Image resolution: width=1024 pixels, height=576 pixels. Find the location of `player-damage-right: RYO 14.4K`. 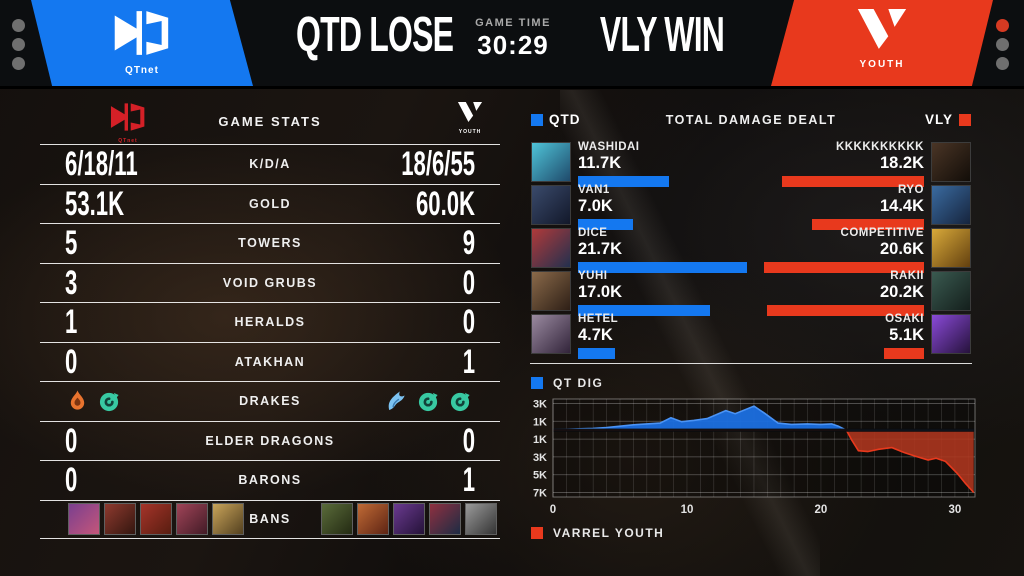

player-damage-right: RYO 14.4K is located at coordinates (839, 207).